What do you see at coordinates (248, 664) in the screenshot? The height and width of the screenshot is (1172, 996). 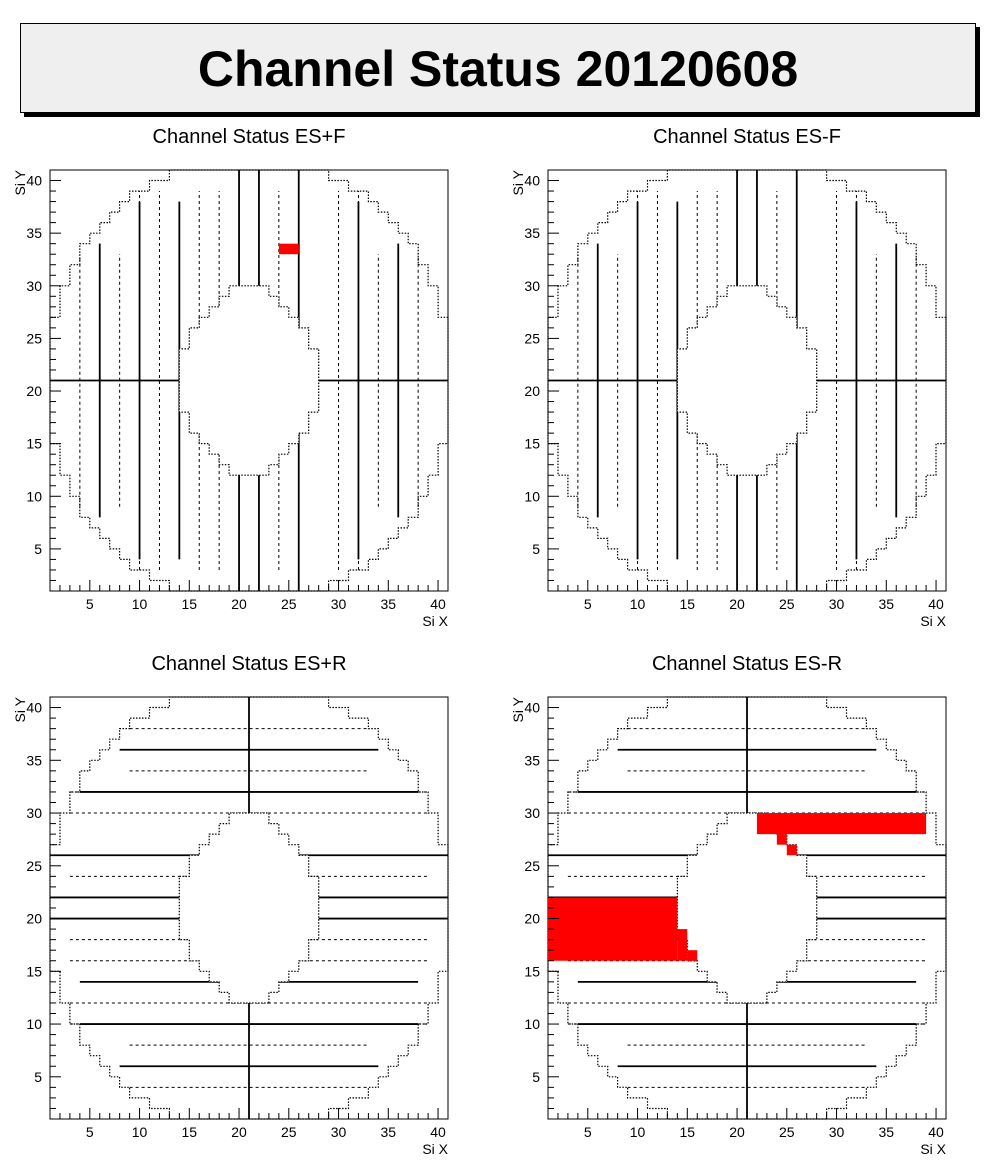 I see `panel-title: Channel Status ES+R` at bounding box center [248, 664].